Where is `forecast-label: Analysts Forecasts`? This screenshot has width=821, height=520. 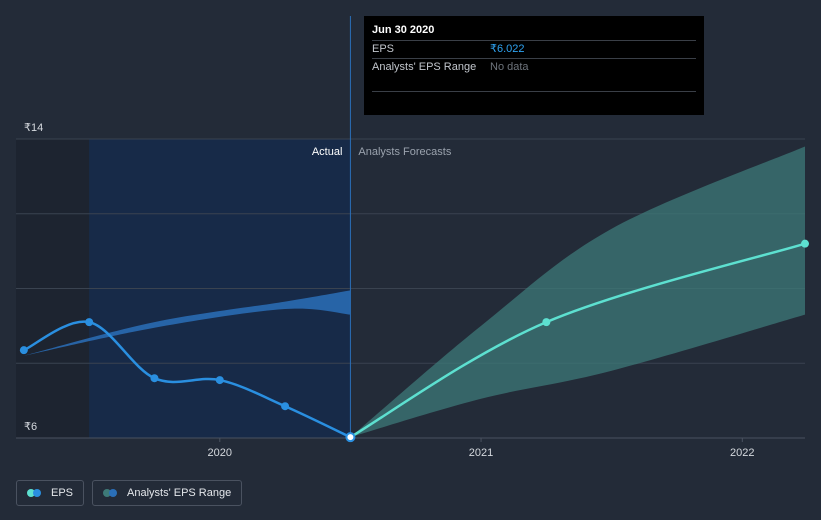
forecast-label: Analysts Forecasts is located at coordinates (404, 152).